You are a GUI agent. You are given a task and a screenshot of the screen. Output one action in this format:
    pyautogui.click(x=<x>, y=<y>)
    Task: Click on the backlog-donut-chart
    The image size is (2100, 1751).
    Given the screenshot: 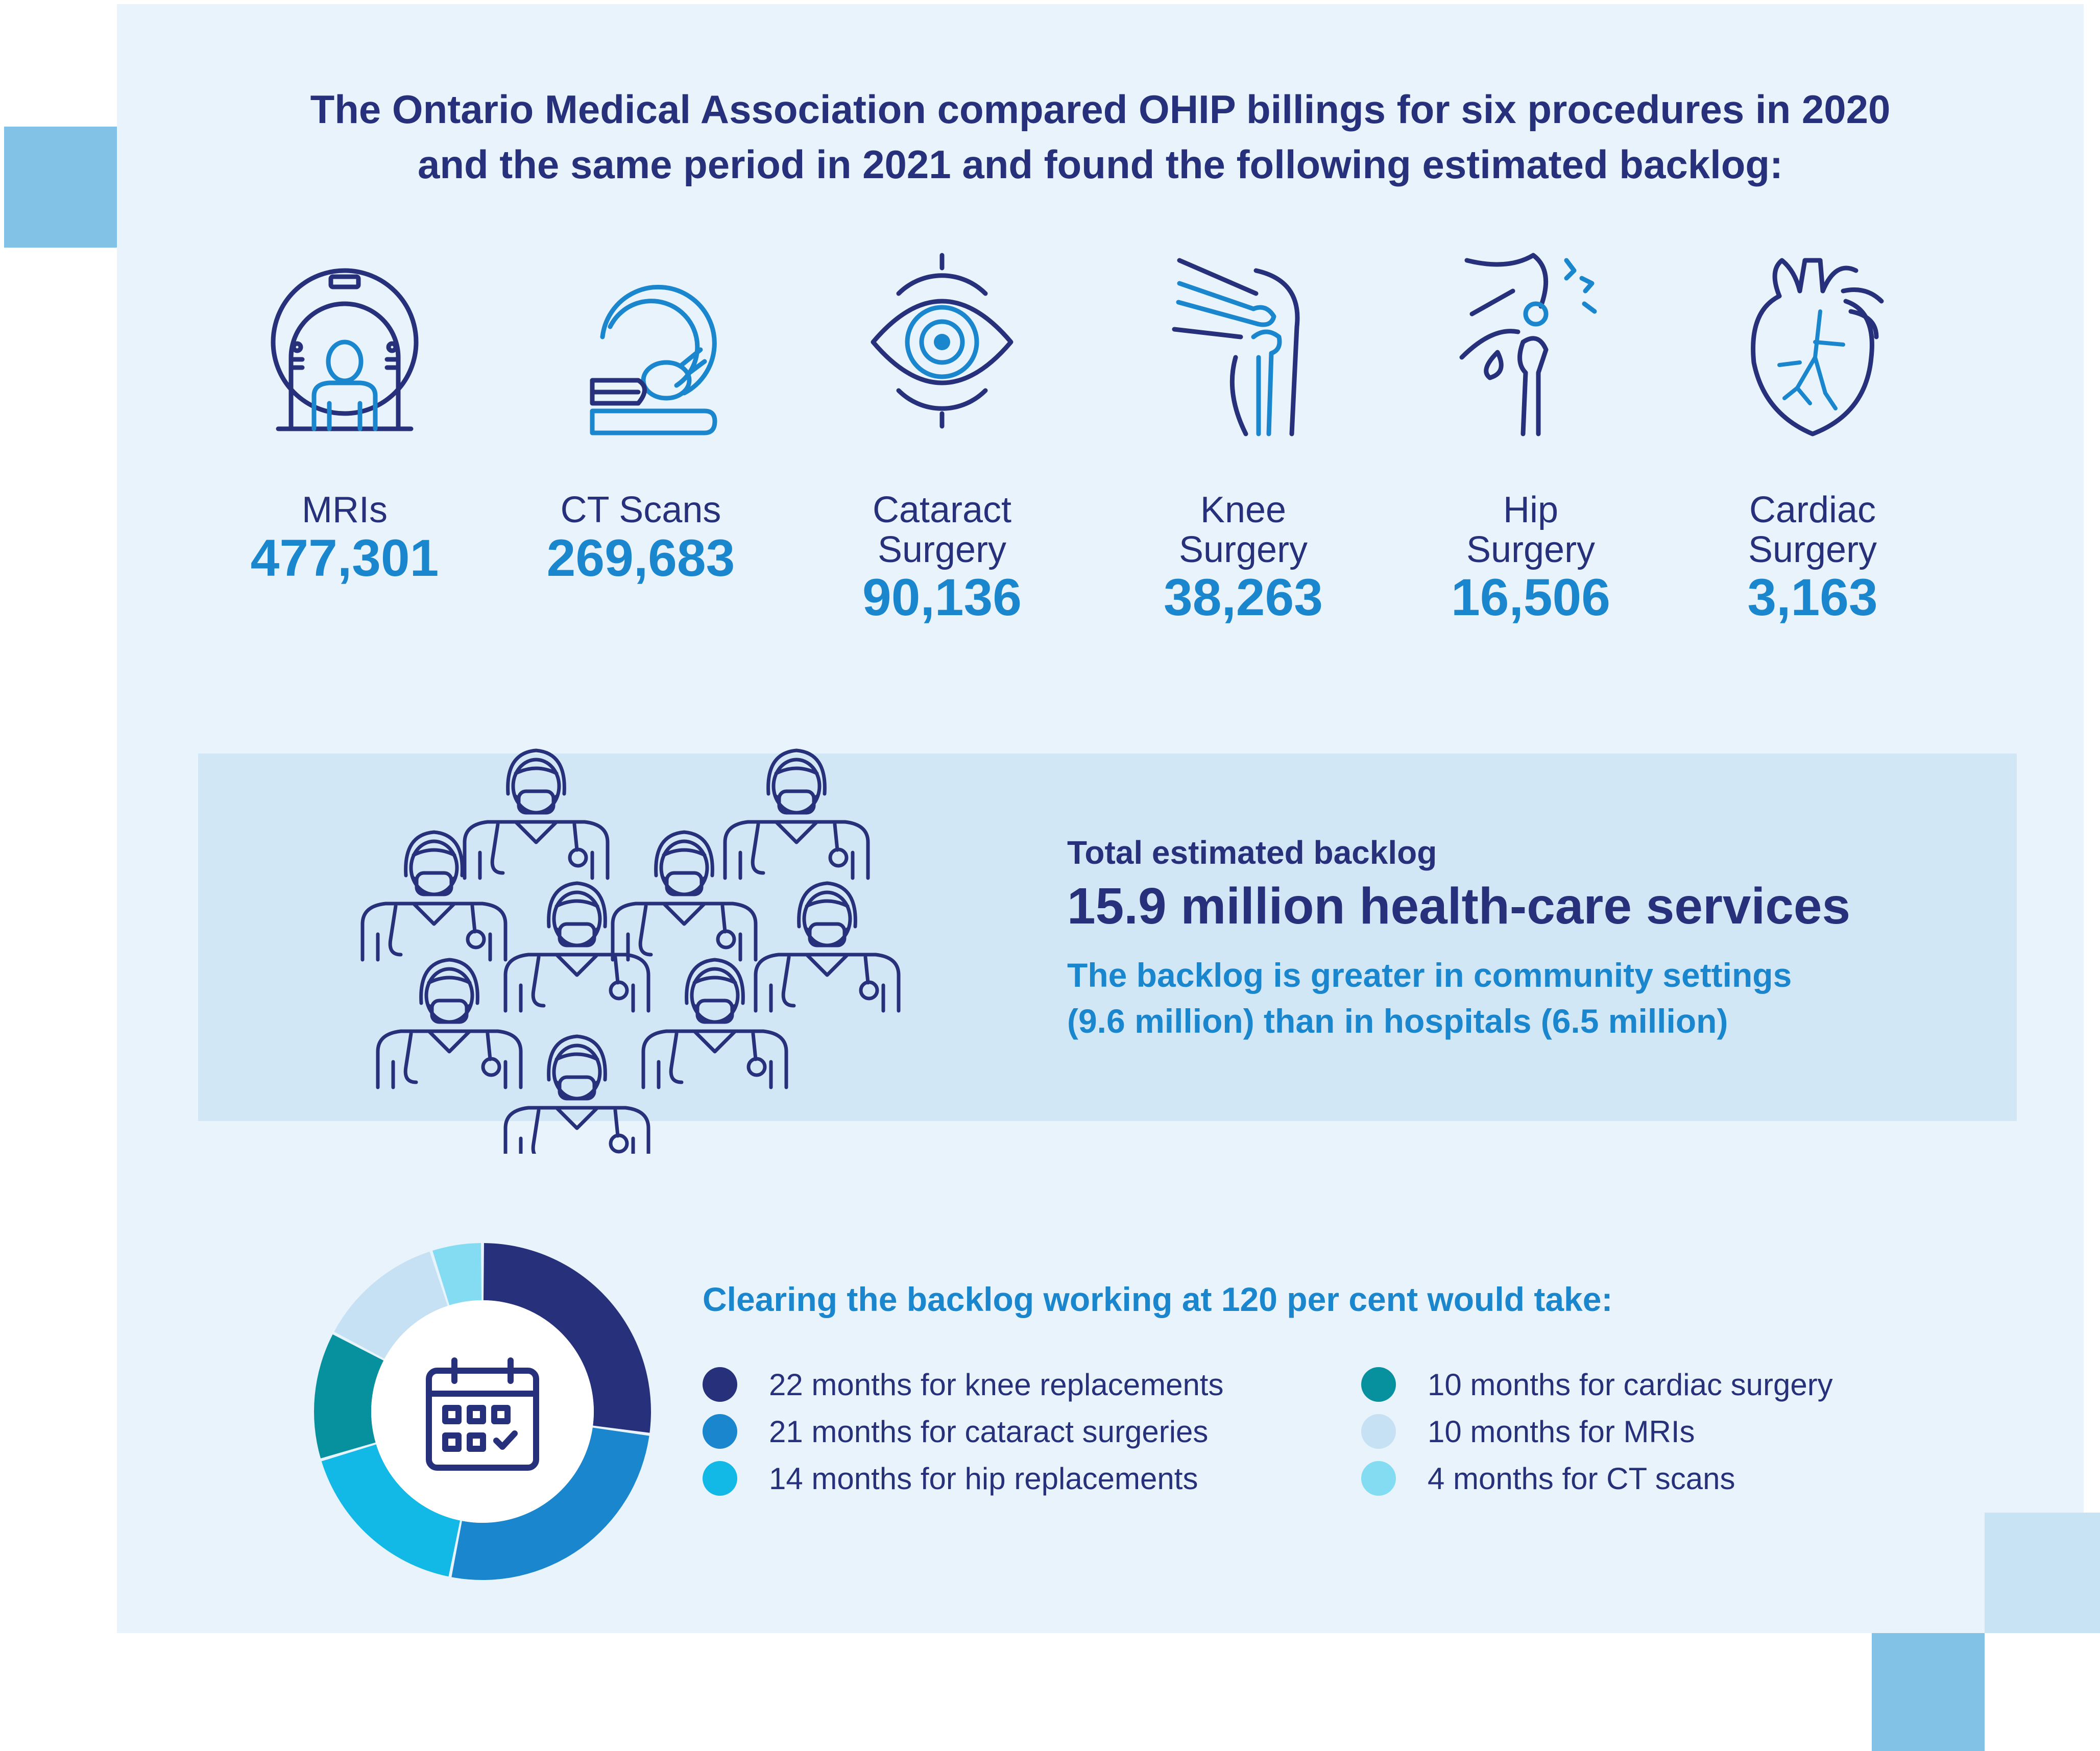 What is the action you would take?
    pyautogui.click(x=483, y=1411)
    